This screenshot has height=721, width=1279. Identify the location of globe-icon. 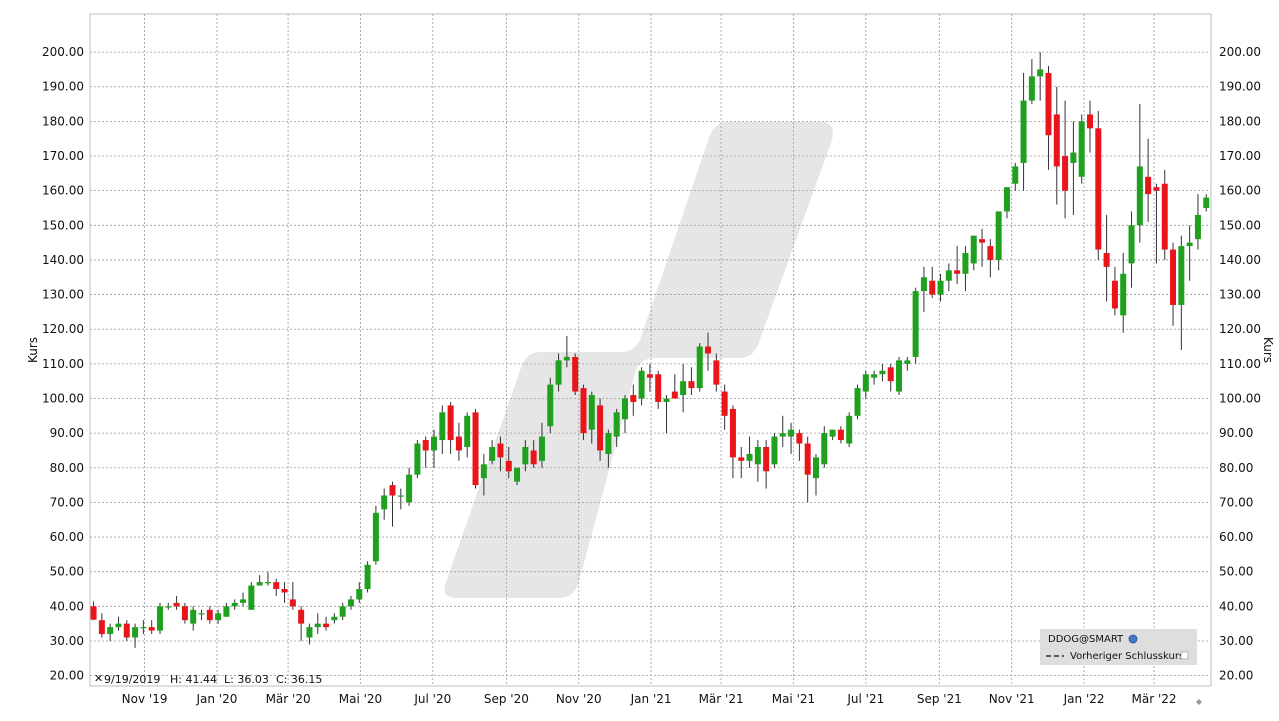
(1133, 639).